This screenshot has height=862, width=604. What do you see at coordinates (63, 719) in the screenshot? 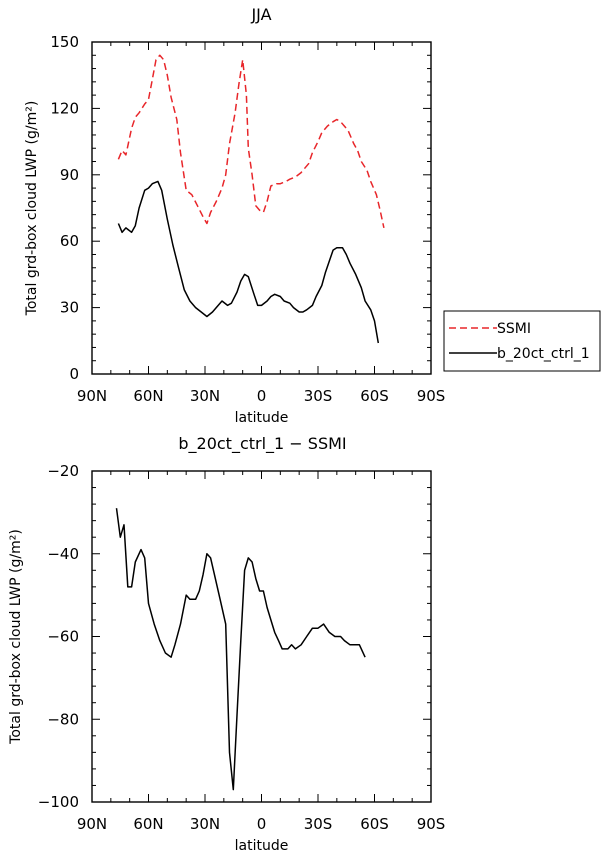
I see `y-tick-label: −80` at bounding box center [63, 719].